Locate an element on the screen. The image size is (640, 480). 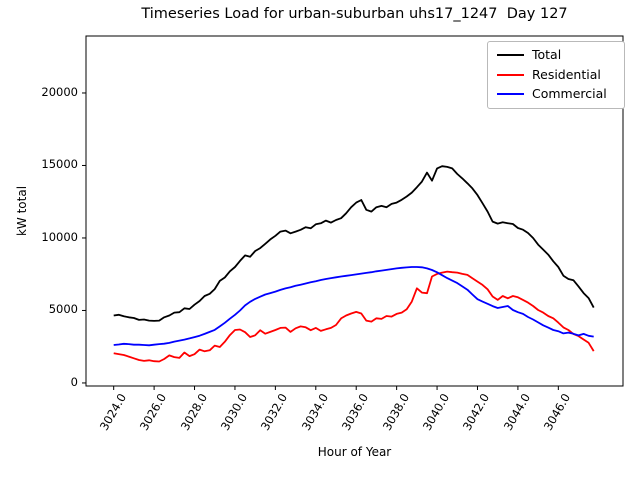
legend-item-commercial: Commercial is located at coordinates (556, 93).